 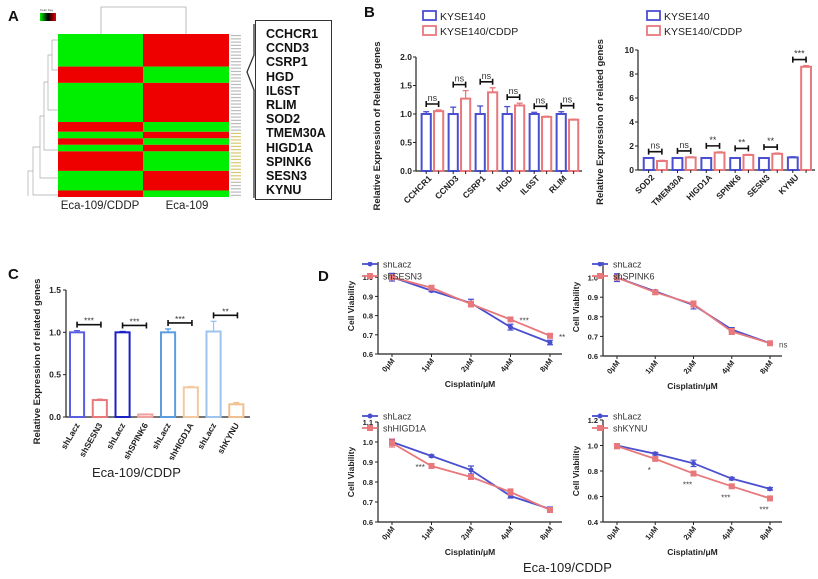 What do you see at coordinates (593, 522) in the screenshot?
I see `y-tick-label: 0.4` at bounding box center [593, 522].